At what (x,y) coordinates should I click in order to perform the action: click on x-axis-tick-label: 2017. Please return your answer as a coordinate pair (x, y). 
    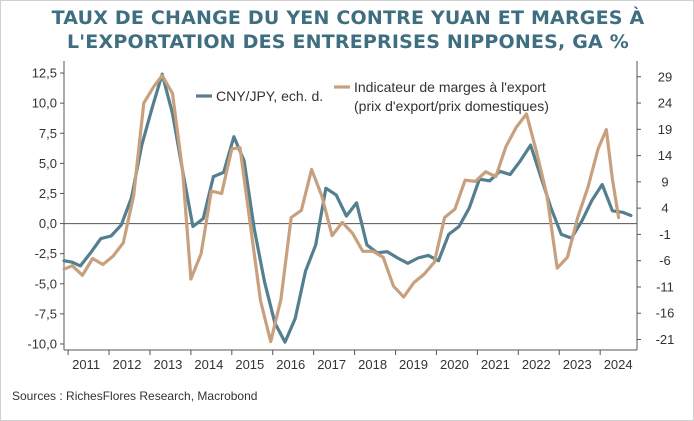
    Looking at the image, I should click on (331, 364).